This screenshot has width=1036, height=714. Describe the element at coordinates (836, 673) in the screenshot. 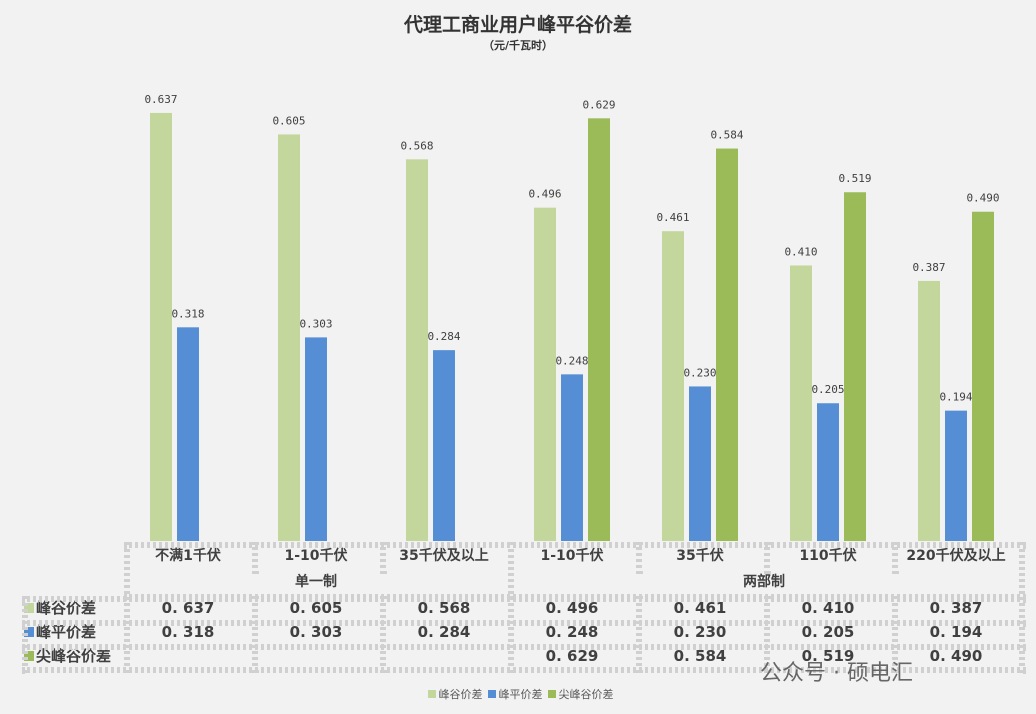

I see `watermark: 公众号 · 硕电汇` at that location.